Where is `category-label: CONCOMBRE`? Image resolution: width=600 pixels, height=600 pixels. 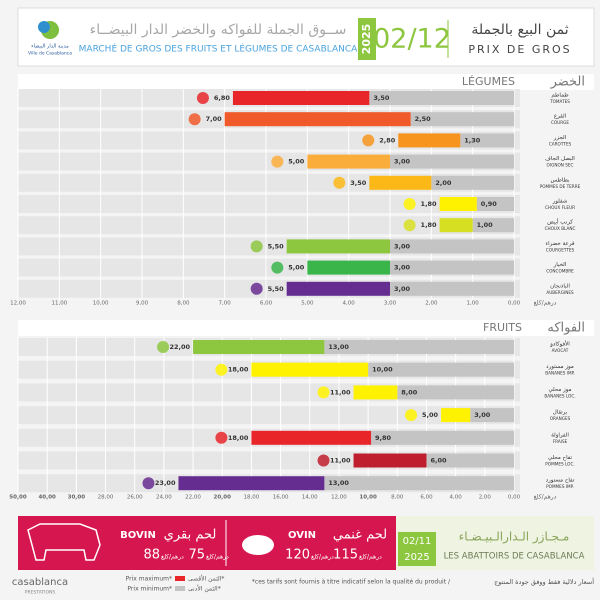
category-label: CONCOMBRE is located at coordinates (560, 271).